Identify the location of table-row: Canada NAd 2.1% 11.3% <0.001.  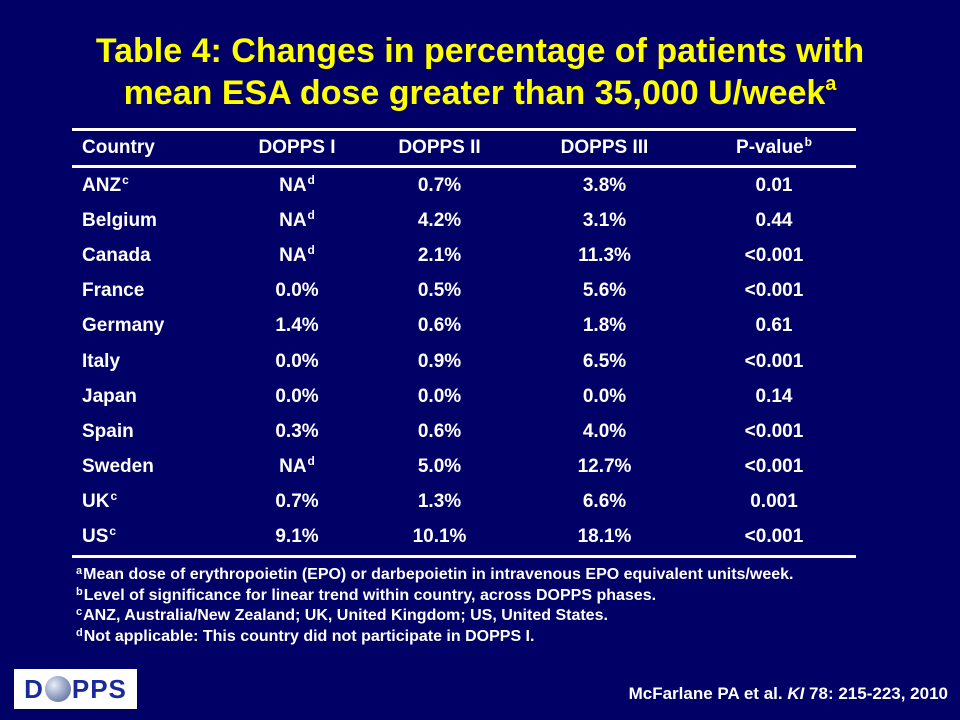
(464, 255).